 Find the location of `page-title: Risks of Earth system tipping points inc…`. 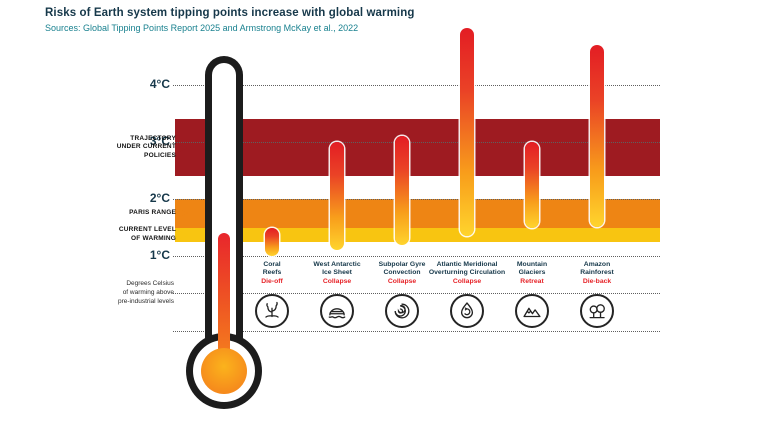

page-title: Risks of Earth system tipping points inc… is located at coordinates (230, 13).